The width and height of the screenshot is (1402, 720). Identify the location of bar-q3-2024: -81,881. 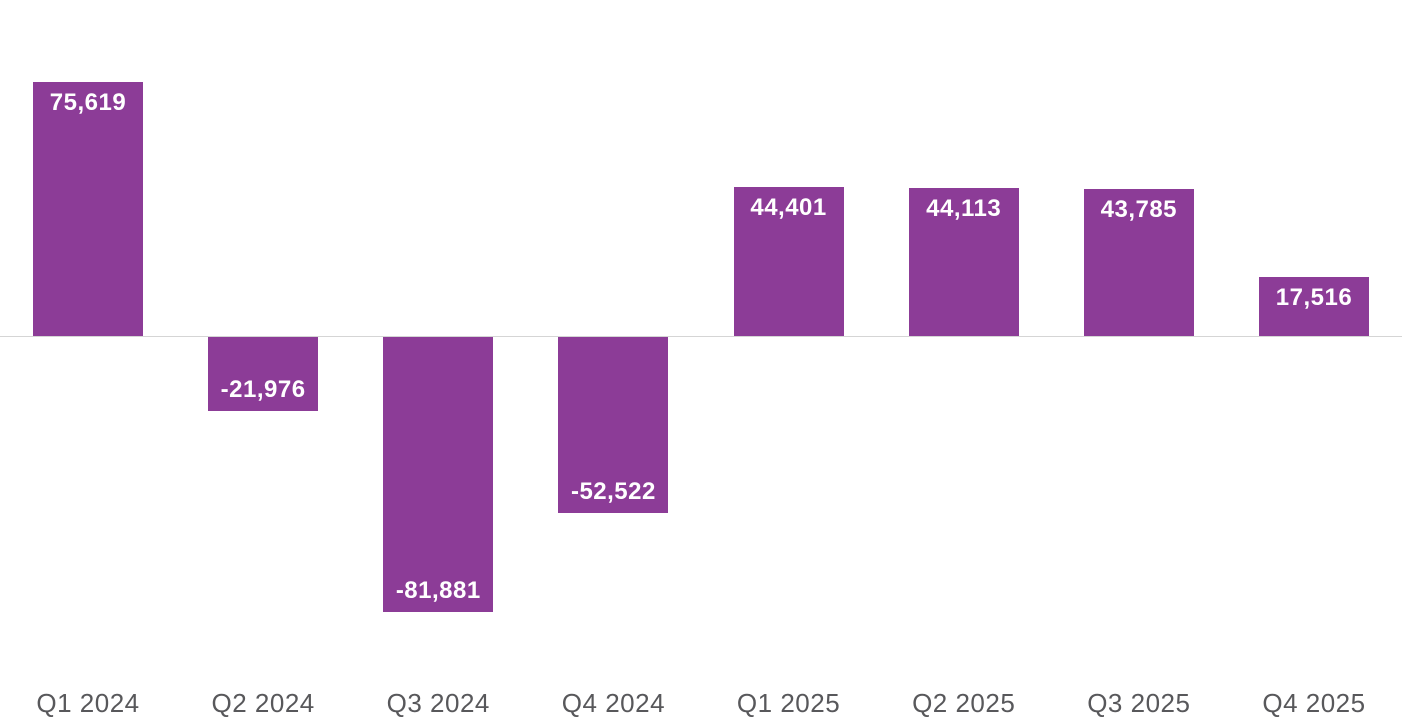
(438, 474).